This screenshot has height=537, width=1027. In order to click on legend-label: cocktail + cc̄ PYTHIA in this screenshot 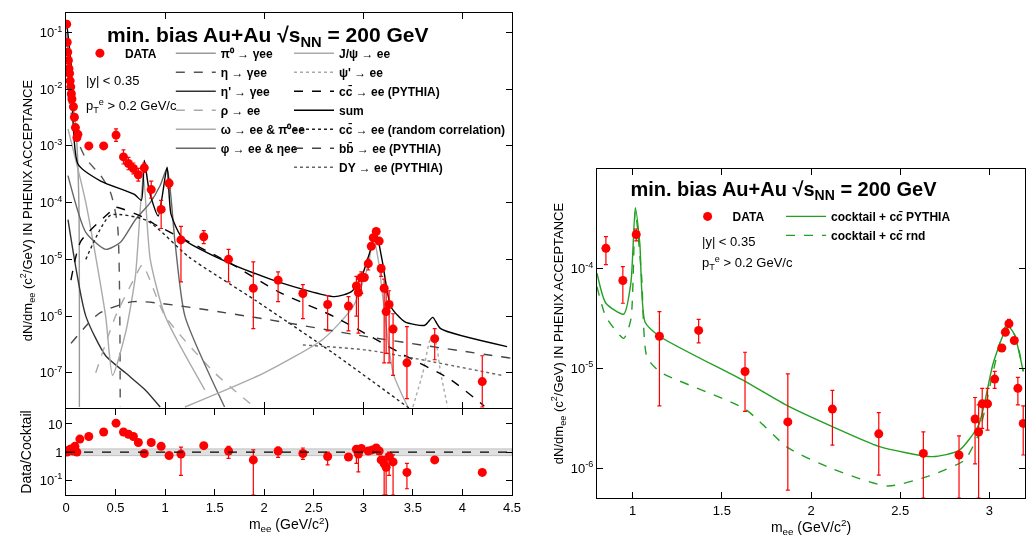, I will do `click(891, 217)`.